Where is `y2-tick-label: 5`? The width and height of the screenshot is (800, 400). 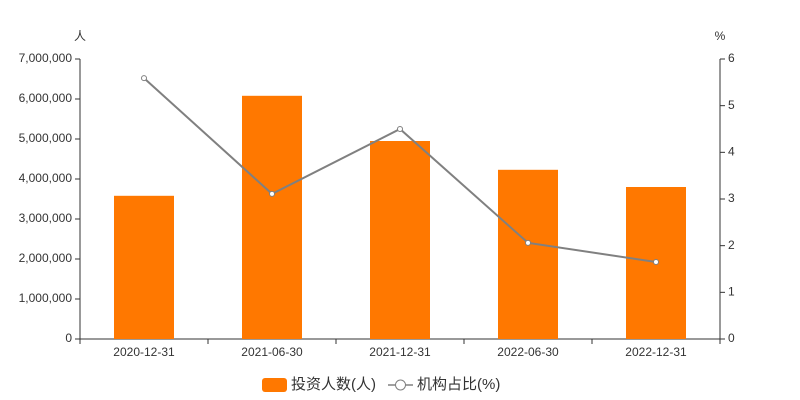
y2-tick-label: 5 is located at coordinates (731, 105).